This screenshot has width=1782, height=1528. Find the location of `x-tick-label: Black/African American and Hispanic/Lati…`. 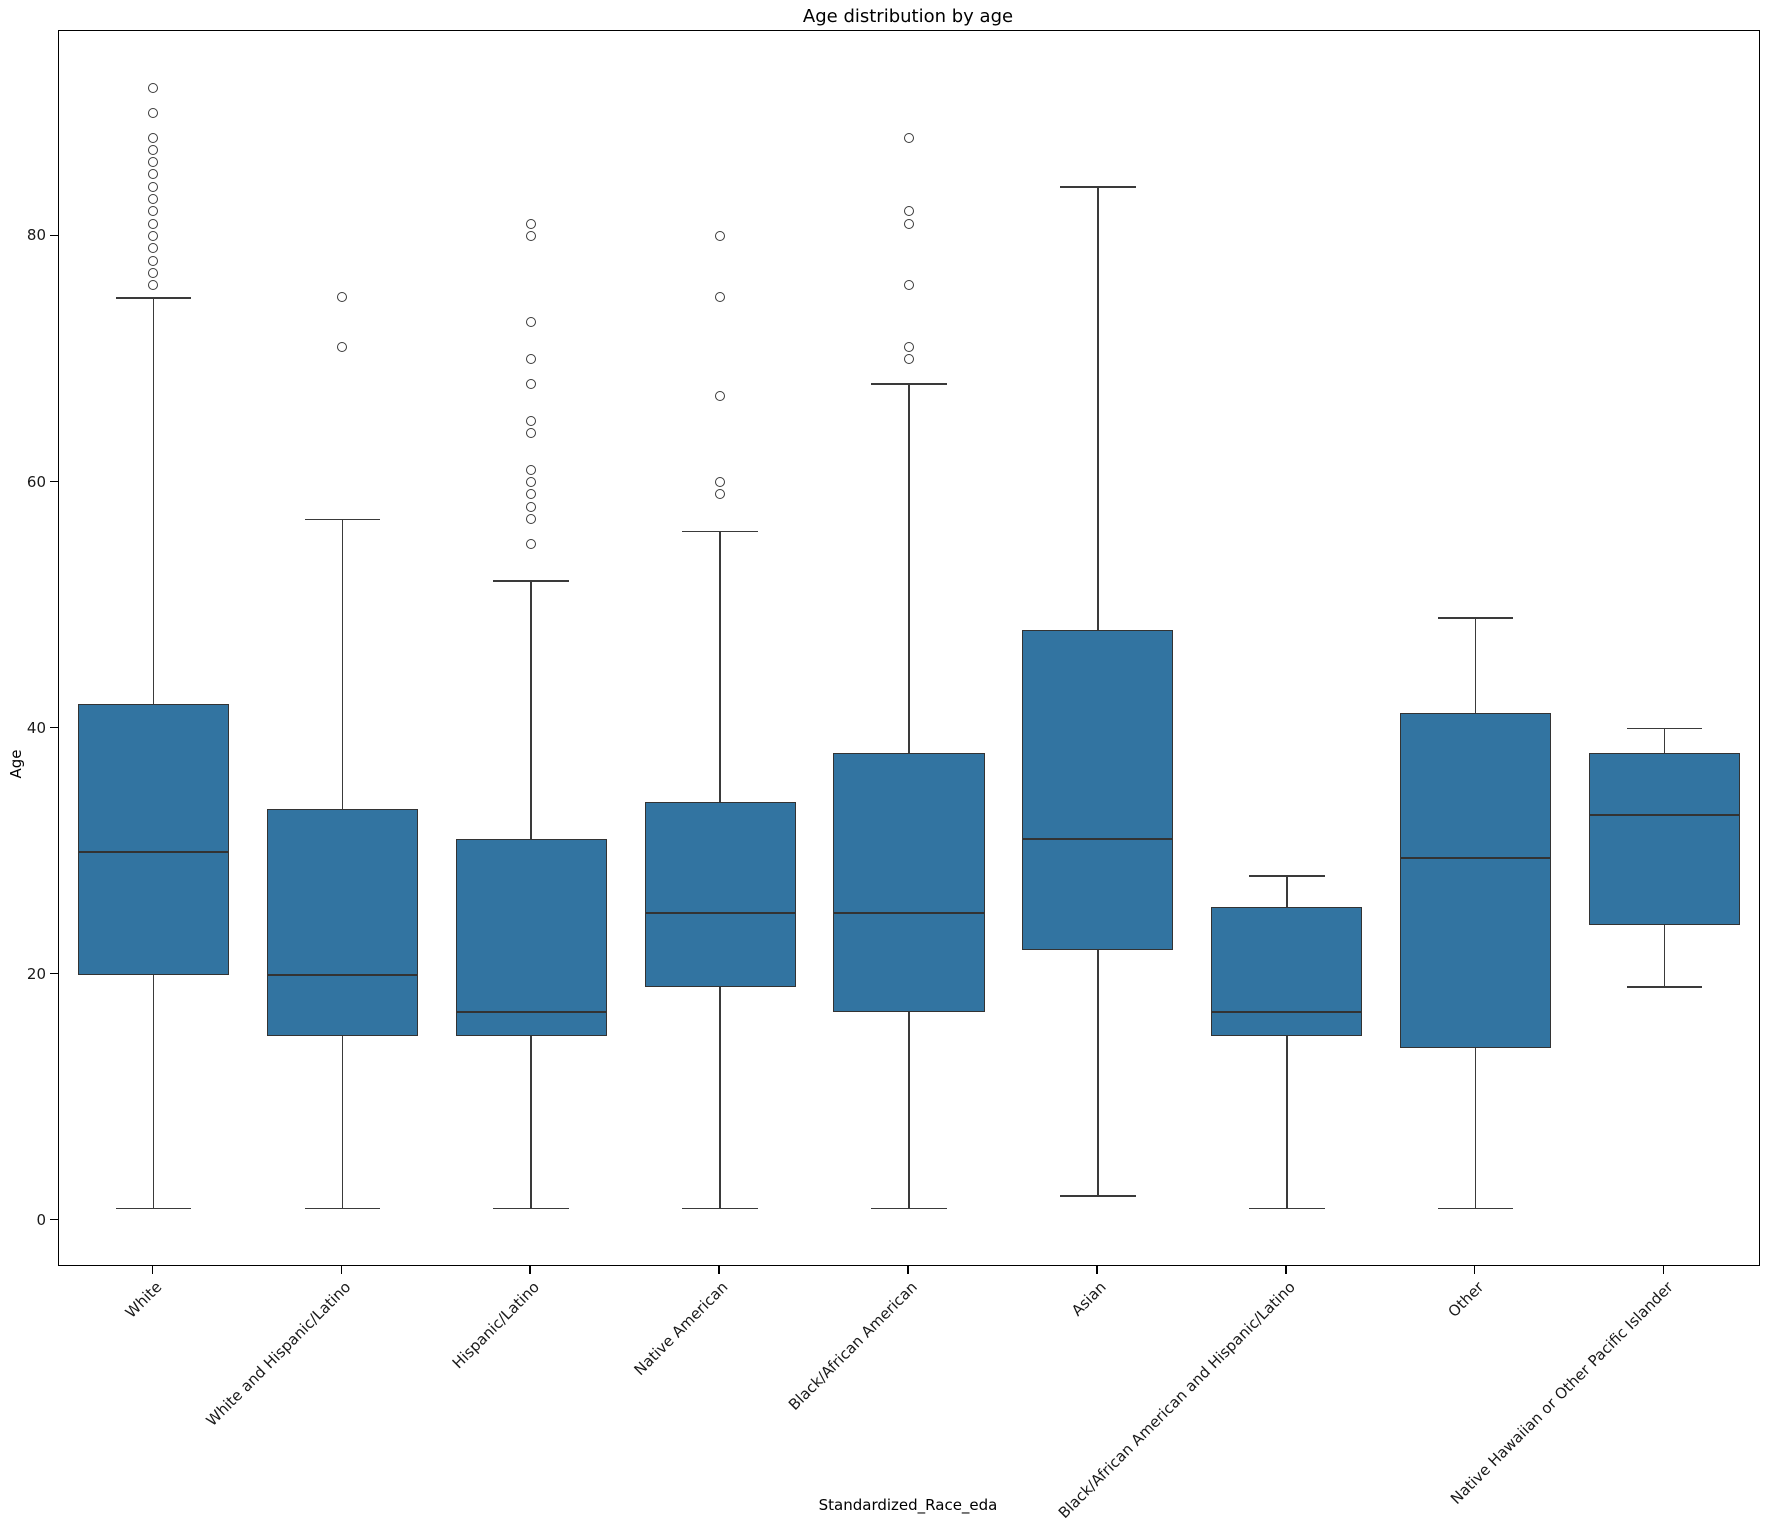

x-tick-label: Black/African American and Hispanic/Lati… is located at coordinates (1176, 1400).